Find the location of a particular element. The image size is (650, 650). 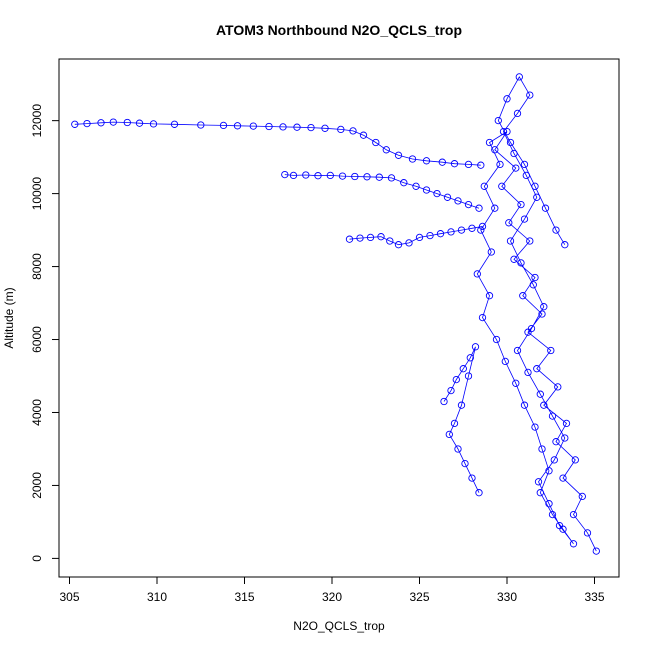

x-tick-label: 325 is located at coordinates (419, 597).